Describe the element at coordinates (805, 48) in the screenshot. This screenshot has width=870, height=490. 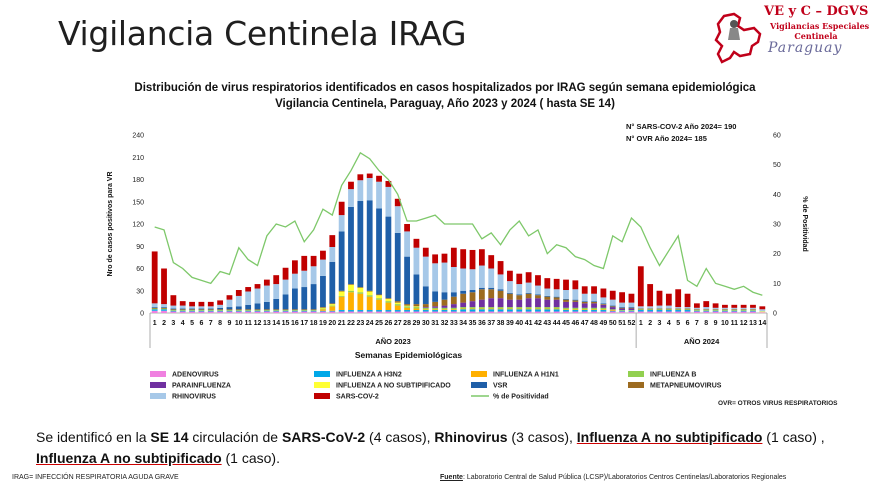
I see `logo-country: Paraguay` at that location.